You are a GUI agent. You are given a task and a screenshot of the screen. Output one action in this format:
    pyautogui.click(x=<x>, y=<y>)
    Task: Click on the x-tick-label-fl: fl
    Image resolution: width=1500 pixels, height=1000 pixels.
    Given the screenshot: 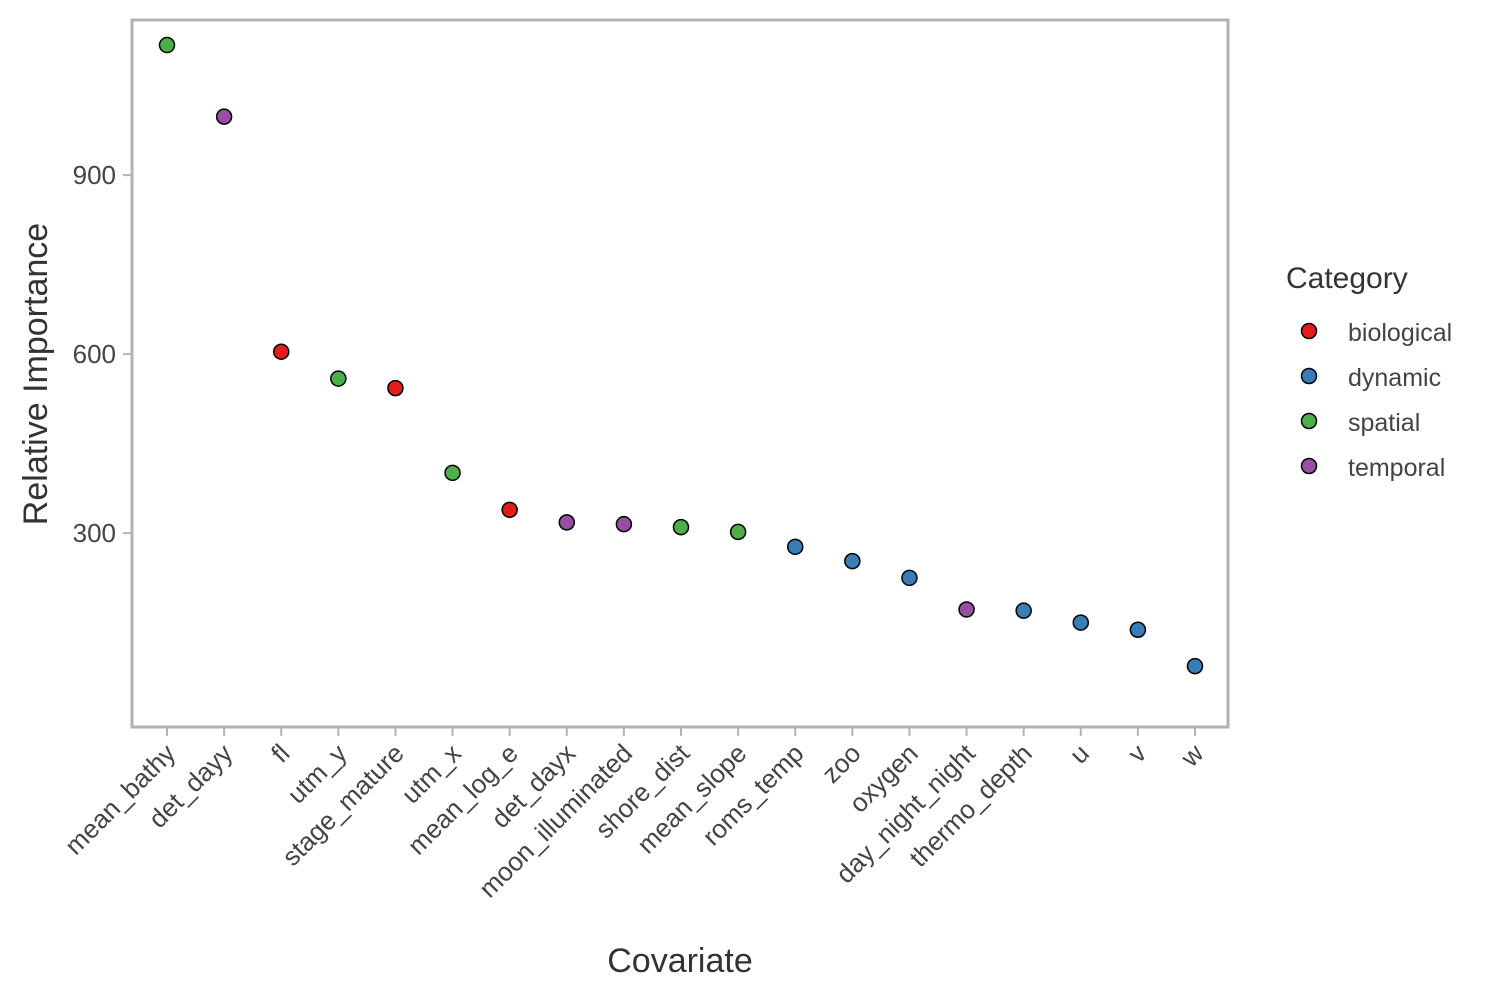 What is the action you would take?
    pyautogui.click(x=280, y=753)
    